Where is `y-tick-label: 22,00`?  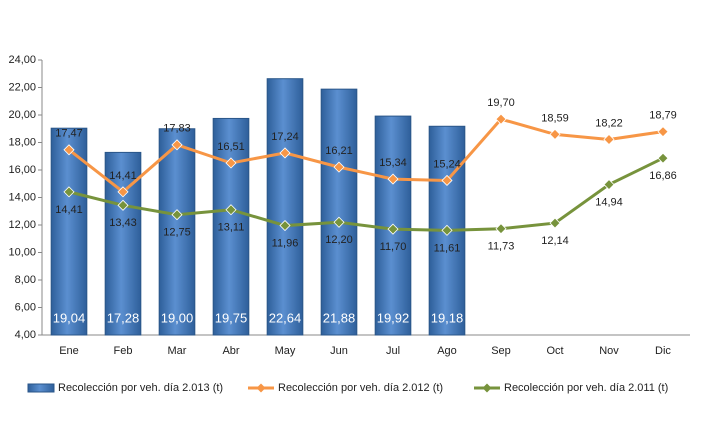
y-tick-label: 22,00 is located at coordinates (22, 87).